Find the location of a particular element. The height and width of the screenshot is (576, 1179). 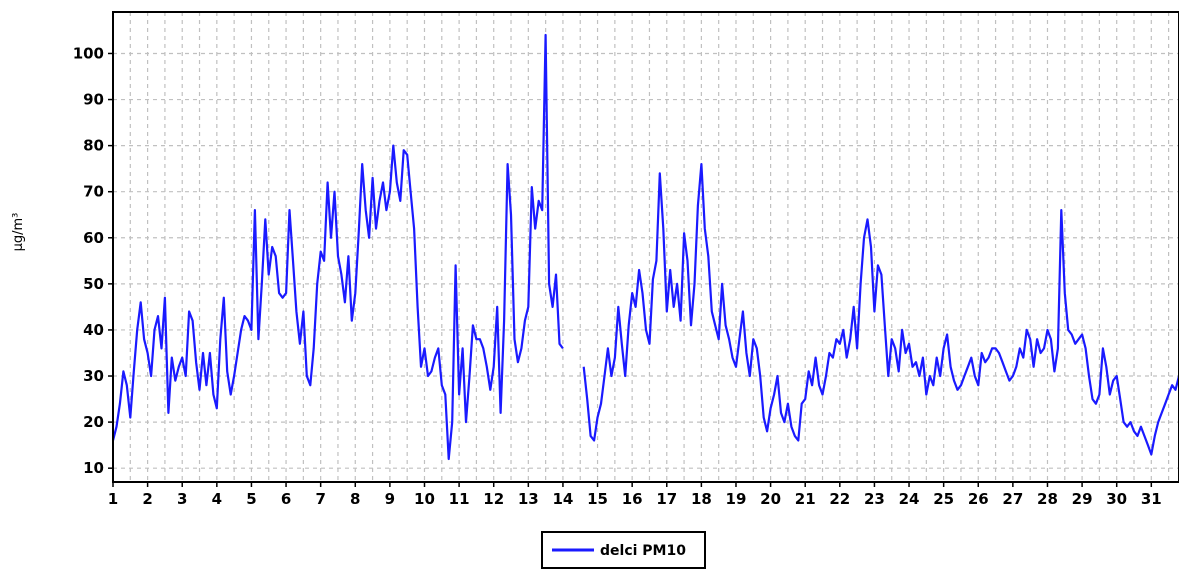

legend: delci PM10 is located at coordinates (623, 550).